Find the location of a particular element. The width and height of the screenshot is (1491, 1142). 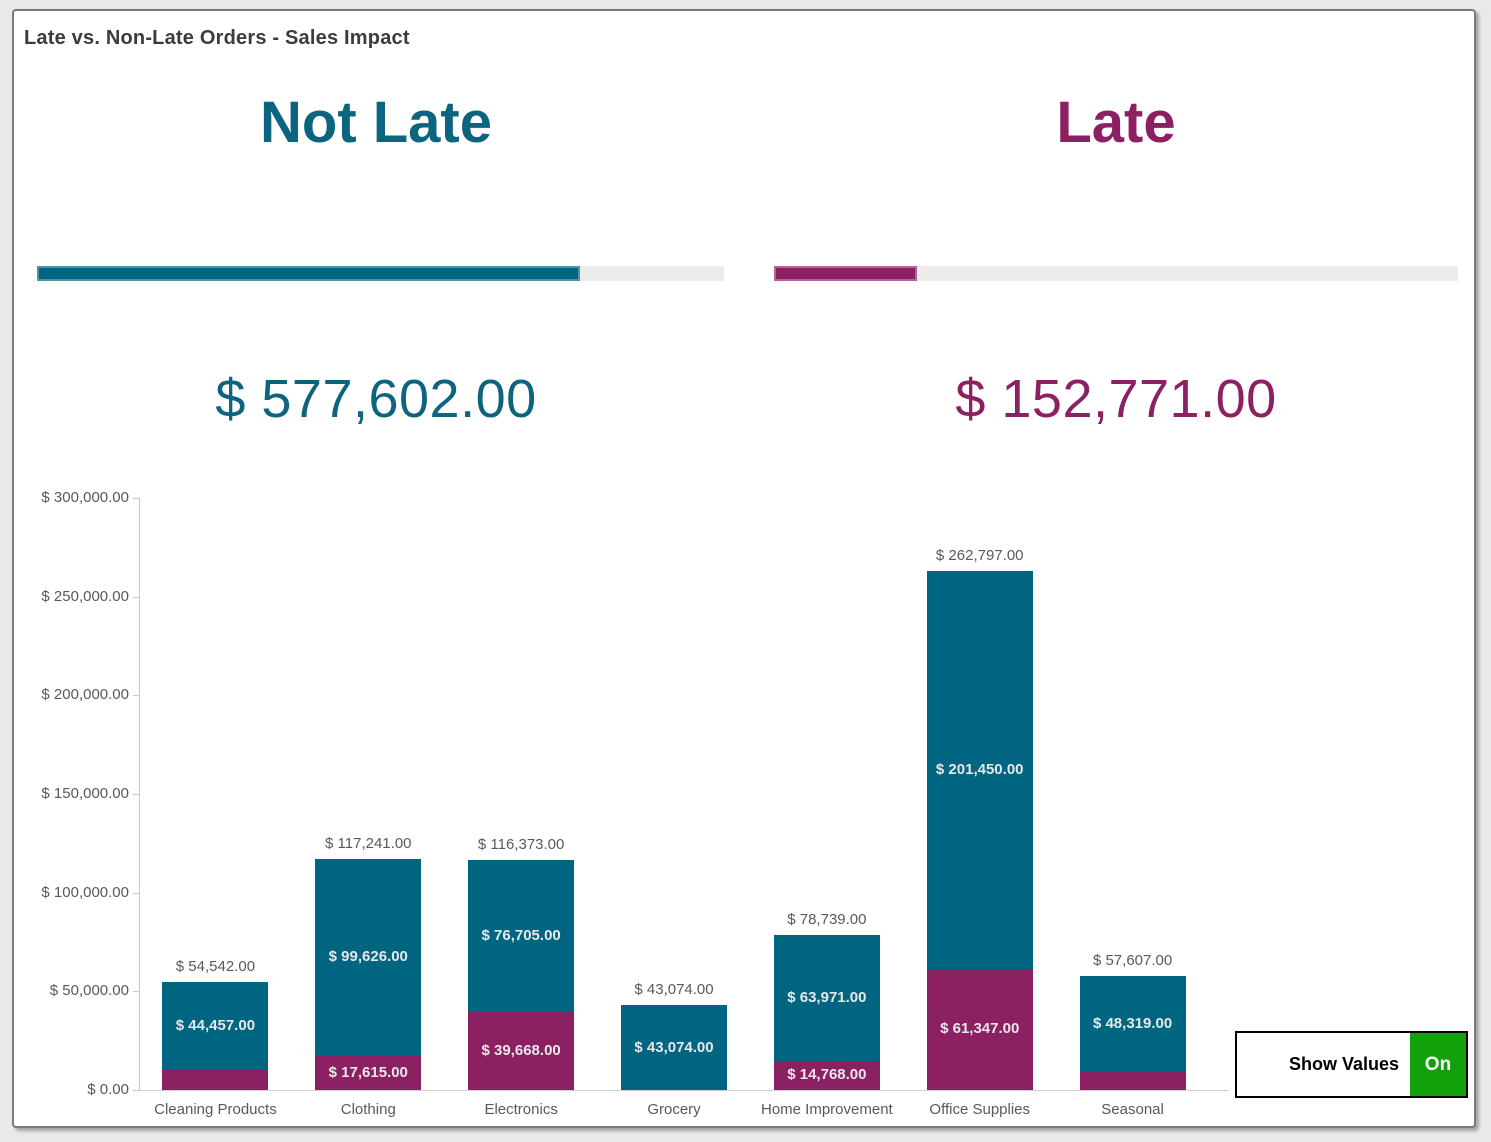

x-axis-category-label: Electronics is located at coordinates (521, 1109).